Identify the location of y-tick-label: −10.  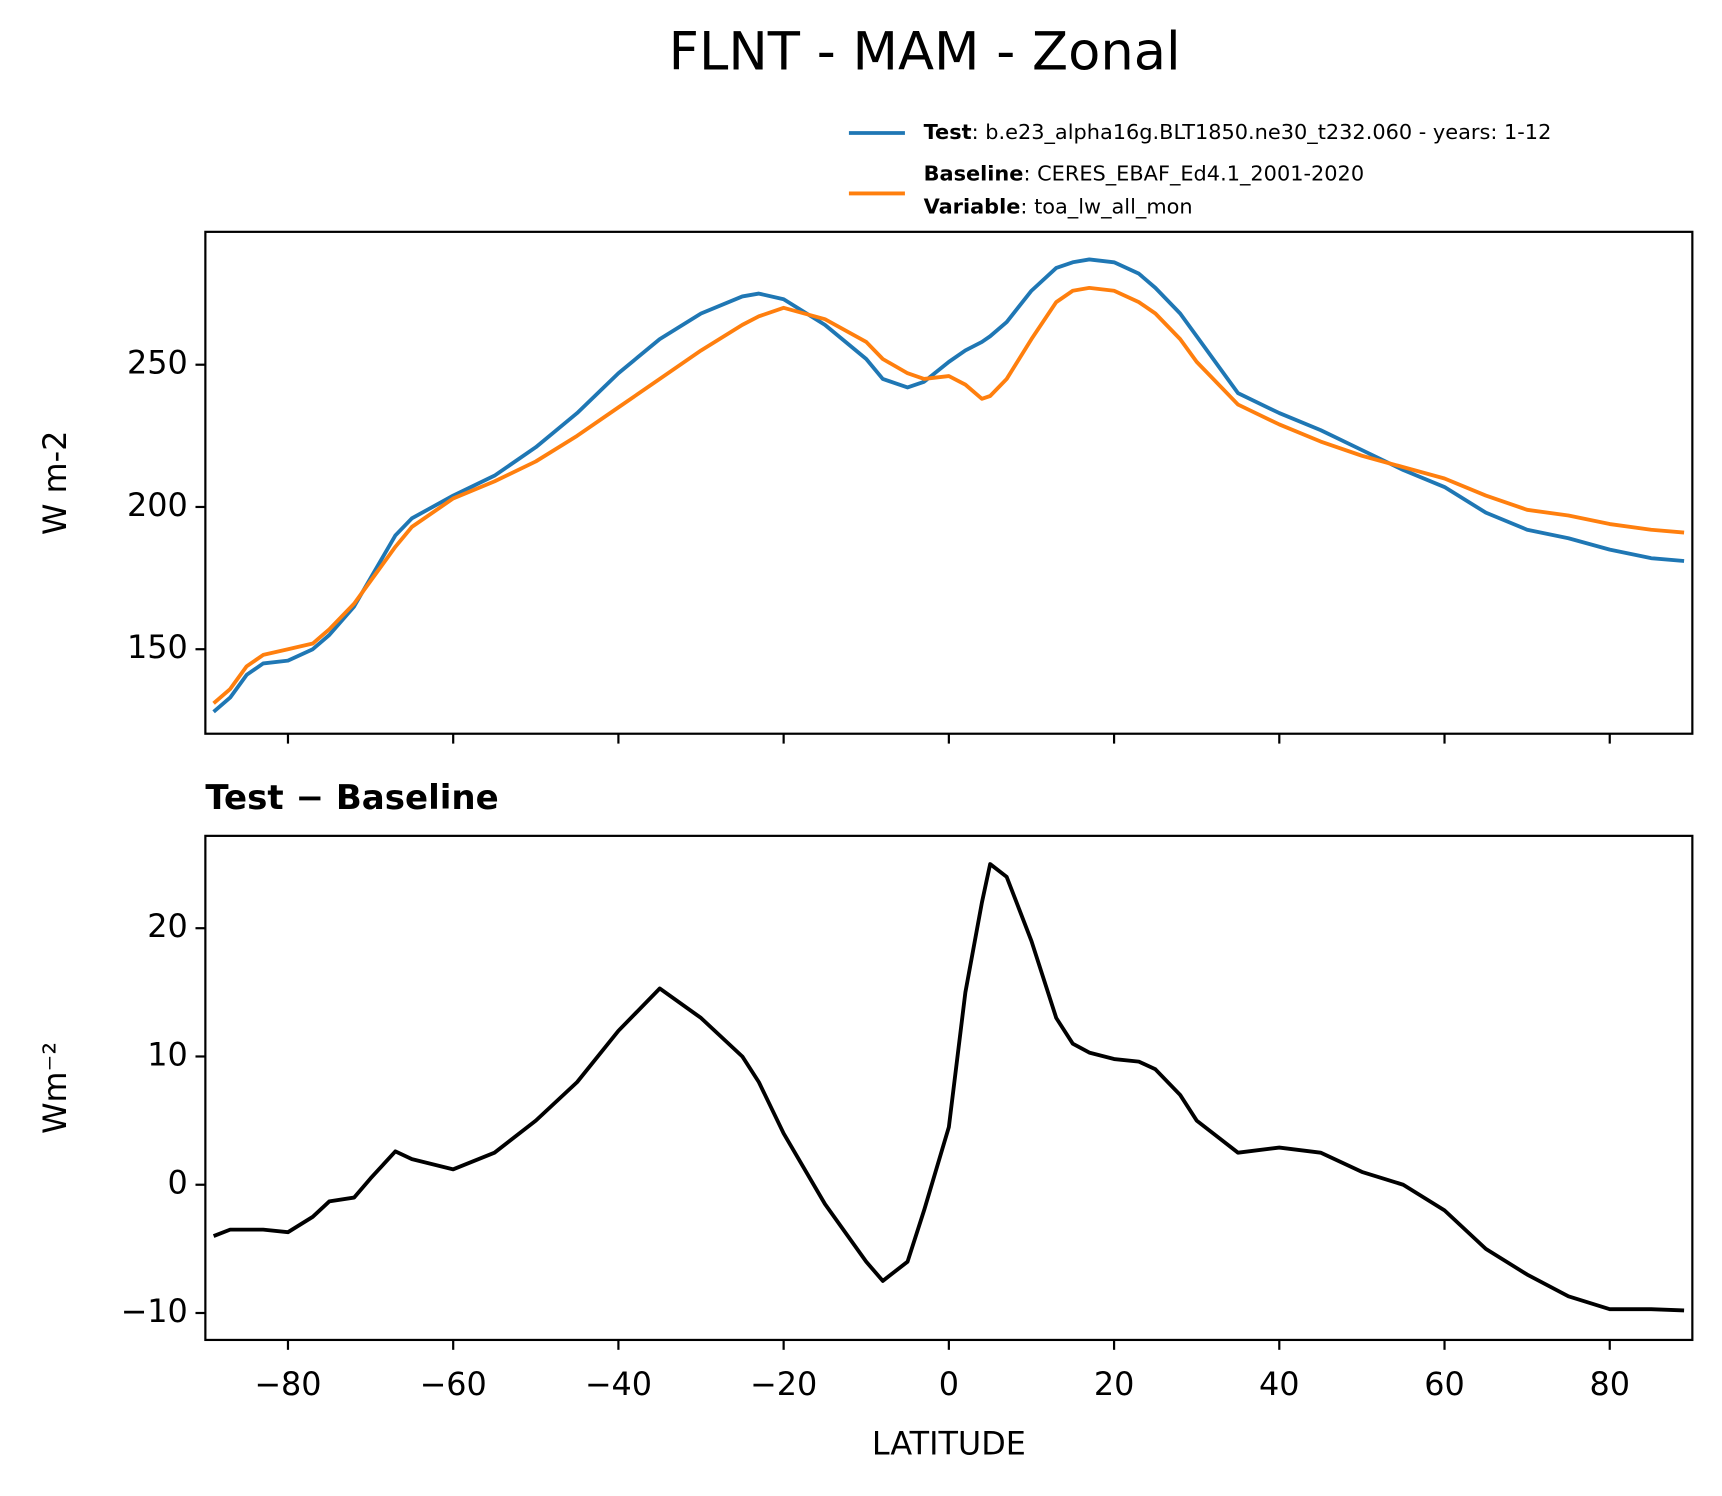
(154, 1311).